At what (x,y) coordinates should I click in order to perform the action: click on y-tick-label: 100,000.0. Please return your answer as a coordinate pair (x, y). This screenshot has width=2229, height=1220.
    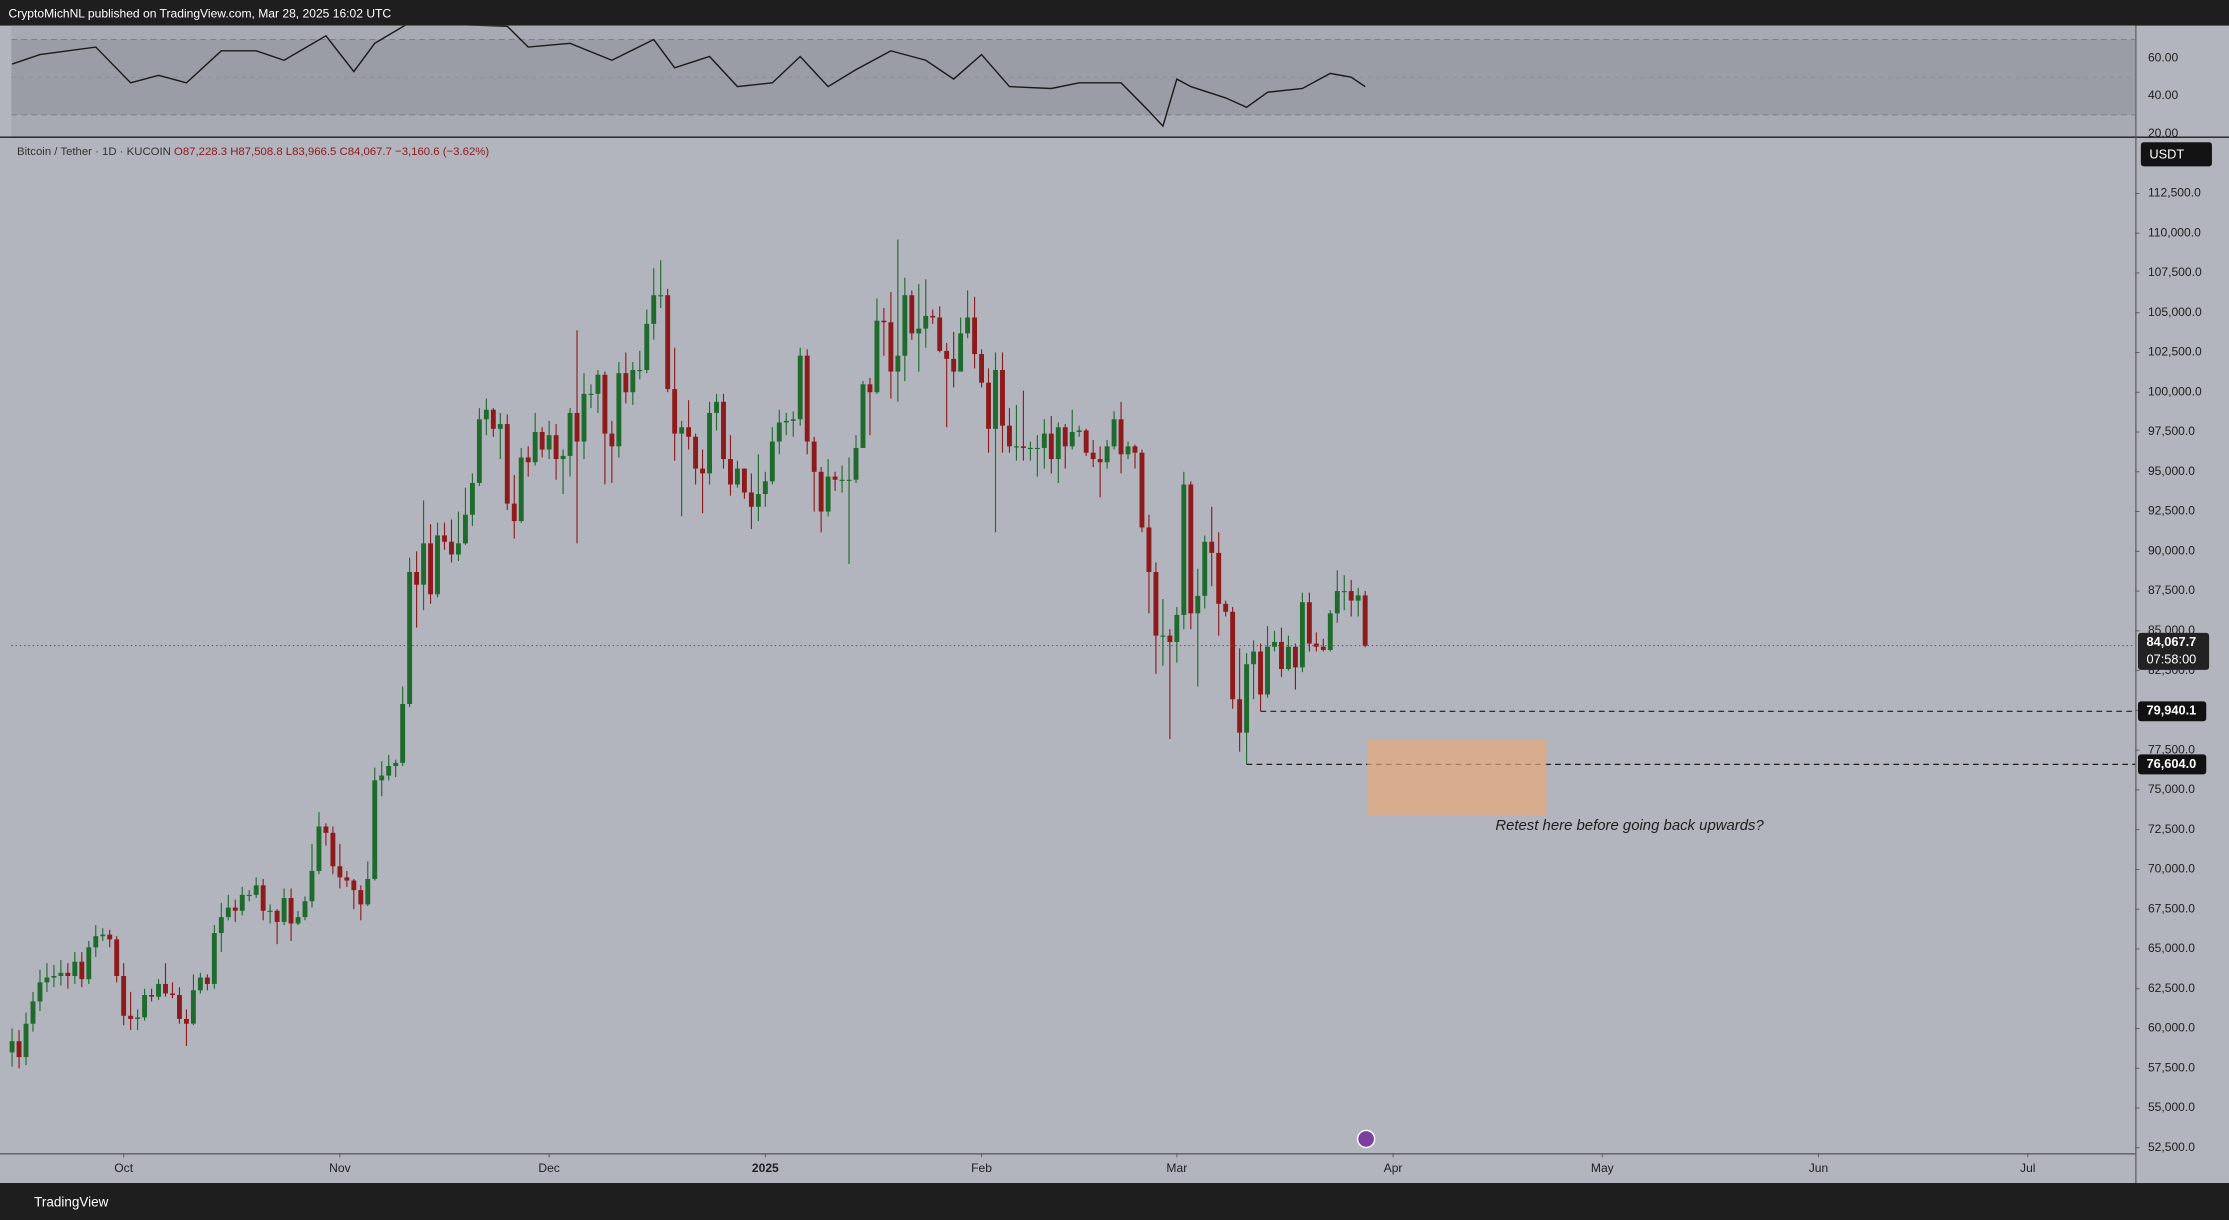
    Looking at the image, I should click on (2175, 391).